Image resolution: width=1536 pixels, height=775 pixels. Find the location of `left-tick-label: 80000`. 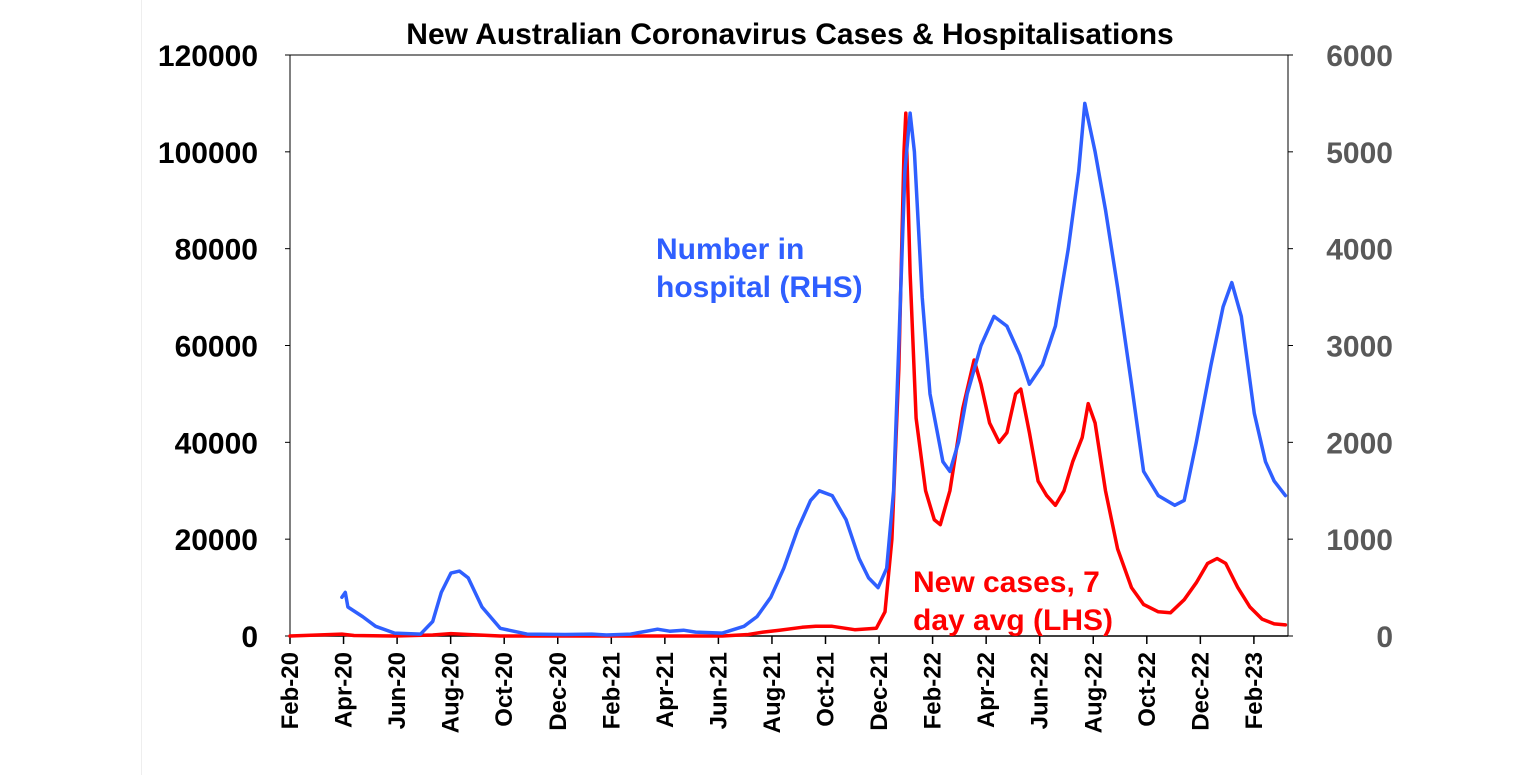

left-tick-label: 80000 is located at coordinates (216, 250).